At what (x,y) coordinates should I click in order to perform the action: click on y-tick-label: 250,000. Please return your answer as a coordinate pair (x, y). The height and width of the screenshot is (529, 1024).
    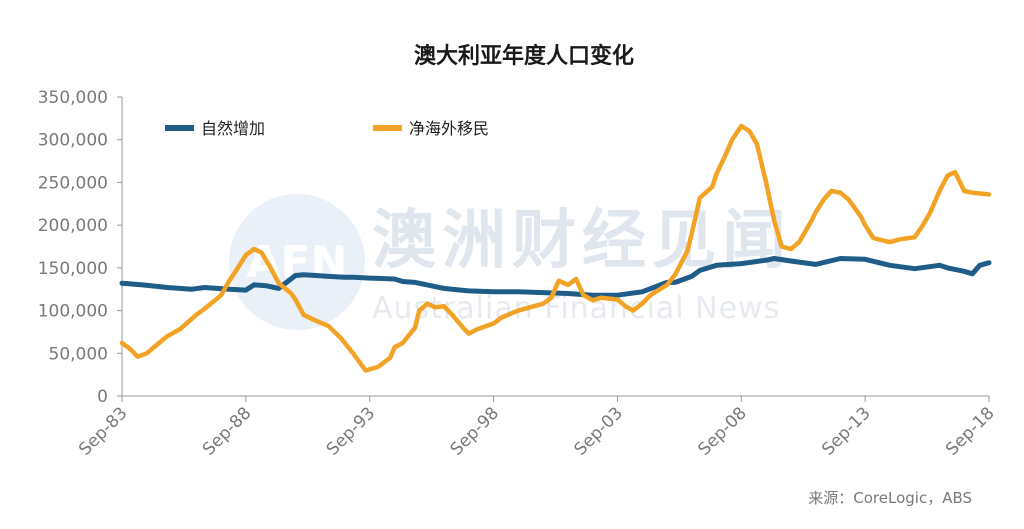
    Looking at the image, I should click on (73, 183).